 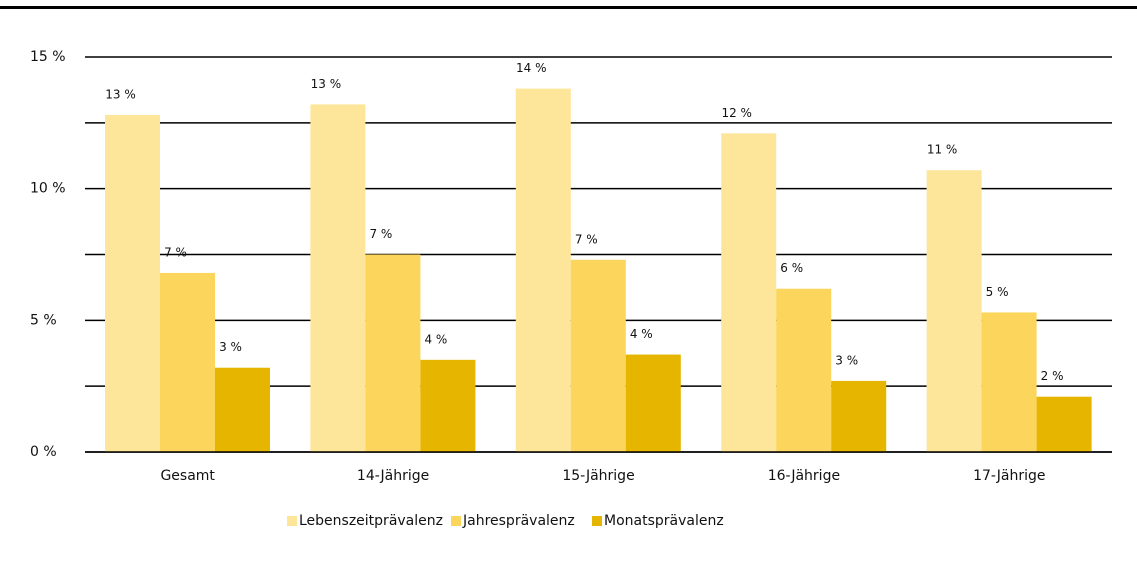 What do you see at coordinates (791, 268) in the screenshot?
I see `value-label: 6 %` at bounding box center [791, 268].